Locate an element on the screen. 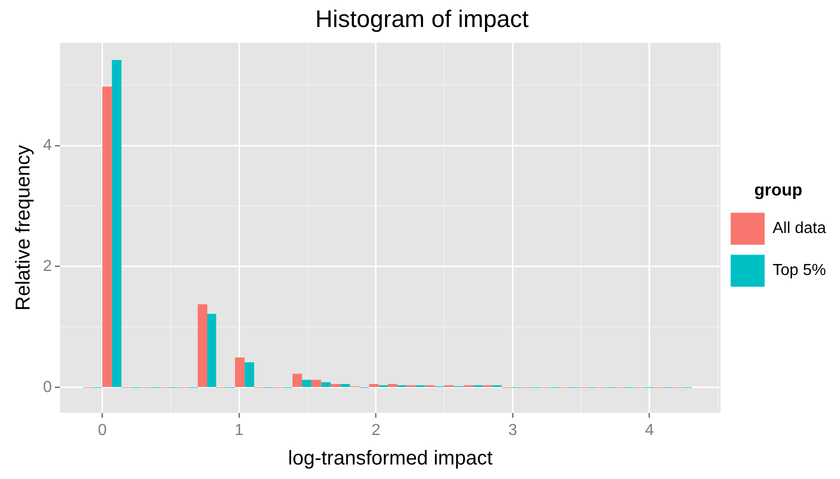 Image resolution: width=840 pixels, height=479 pixels. y-tick-label: 0 is located at coordinates (47, 387).